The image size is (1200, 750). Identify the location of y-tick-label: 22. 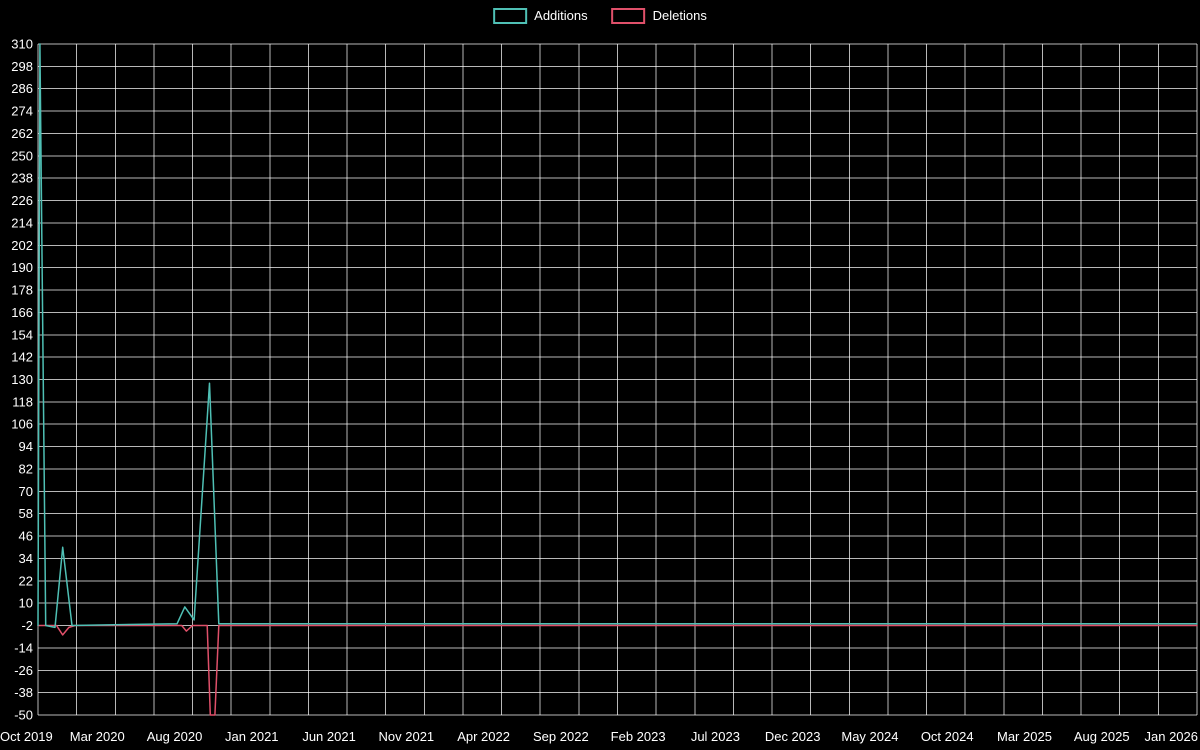
(26, 580).